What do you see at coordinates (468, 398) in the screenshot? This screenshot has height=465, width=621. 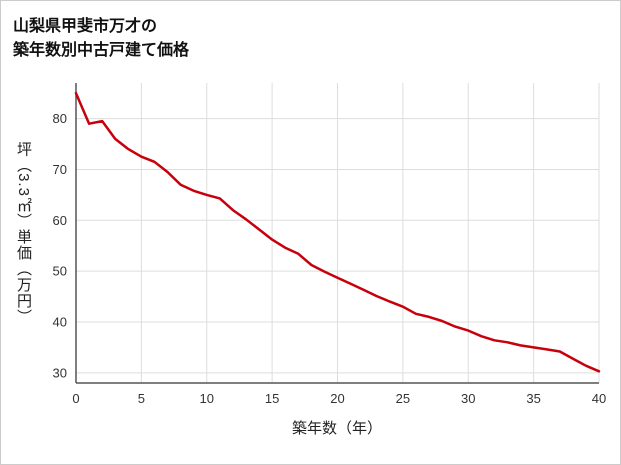 I see `x-tick-label: 30` at bounding box center [468, 398].